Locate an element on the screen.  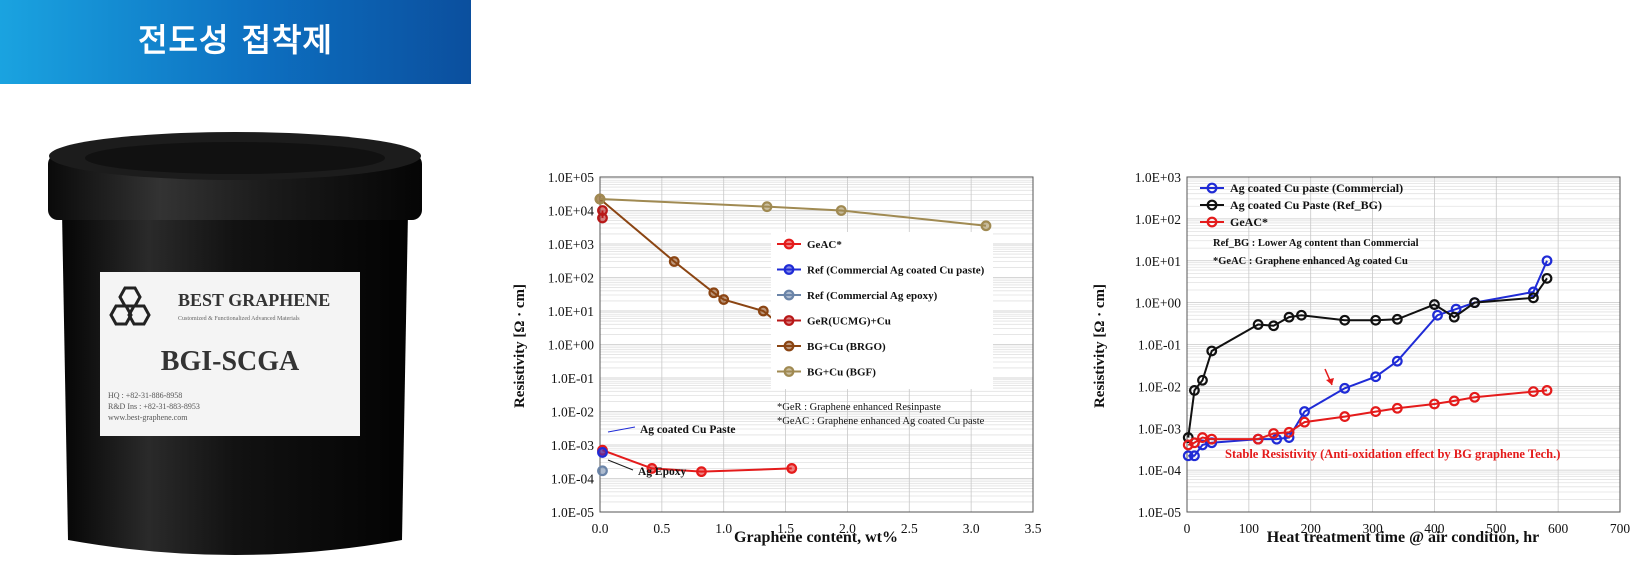
legend-entry: Ag coated Cu paste (Commercial) is located at coordinates (1316, 188).